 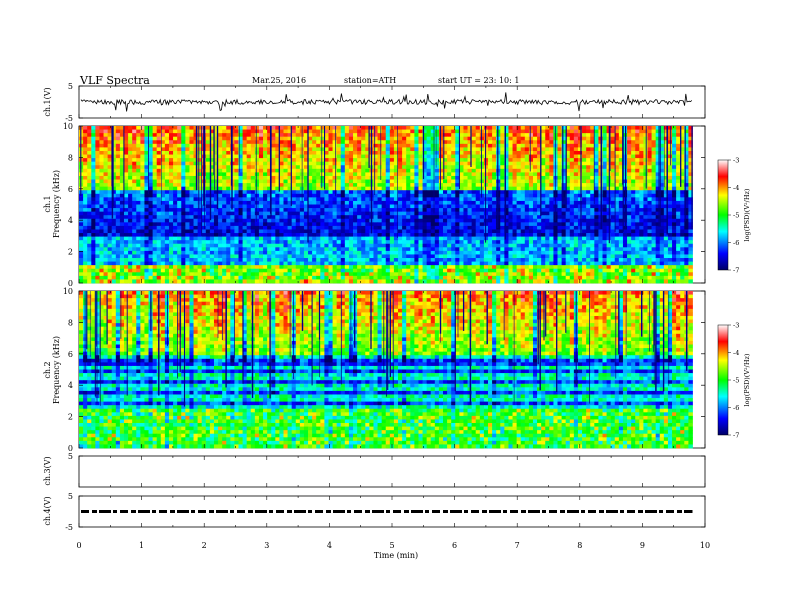 What do you see at coordinates (56, 370) in the screenshot?
I see `ch2-frequency-ylabel: Frequency (kHz)` at bounding box center [56, 370].